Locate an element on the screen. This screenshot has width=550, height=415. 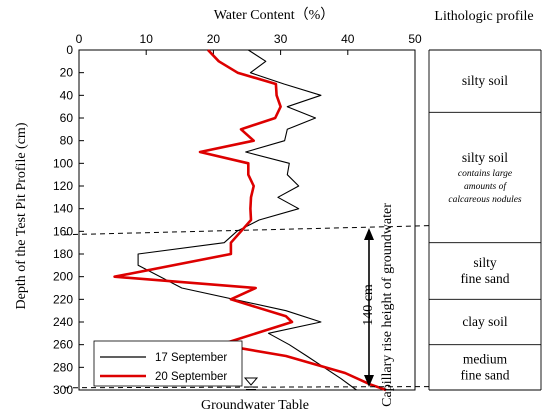
capillary-arrow-up-icon is located at coordinates (369, 234).